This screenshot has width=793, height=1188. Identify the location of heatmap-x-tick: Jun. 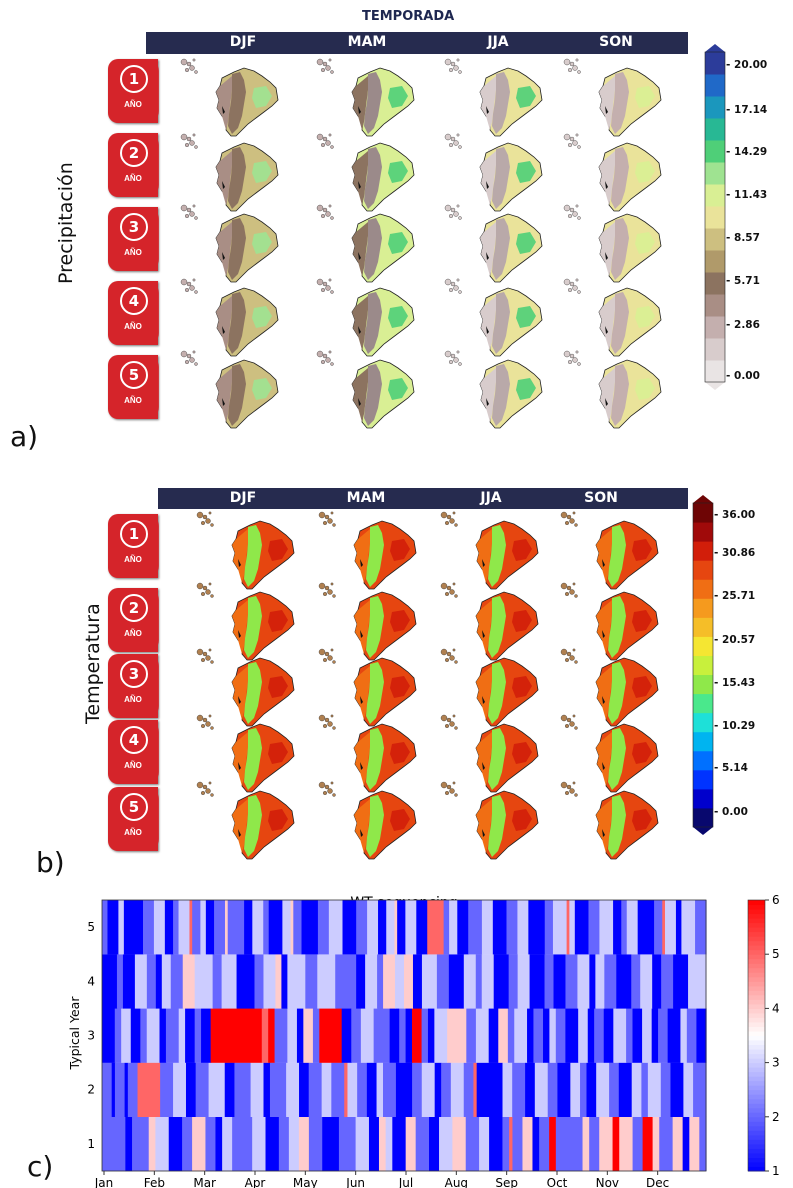
(355, 1182).